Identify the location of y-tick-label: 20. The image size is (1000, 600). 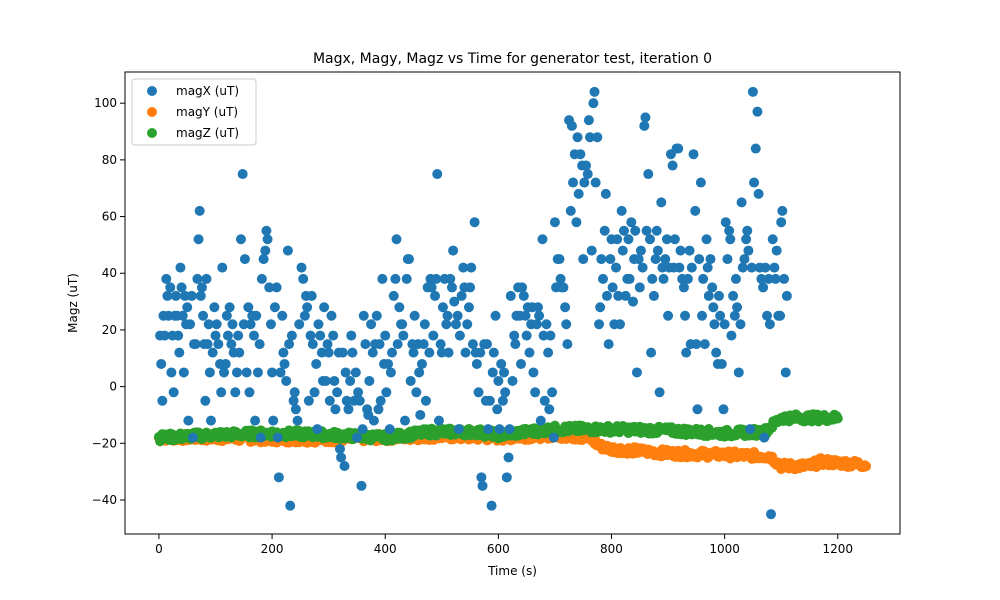
(109, 330).